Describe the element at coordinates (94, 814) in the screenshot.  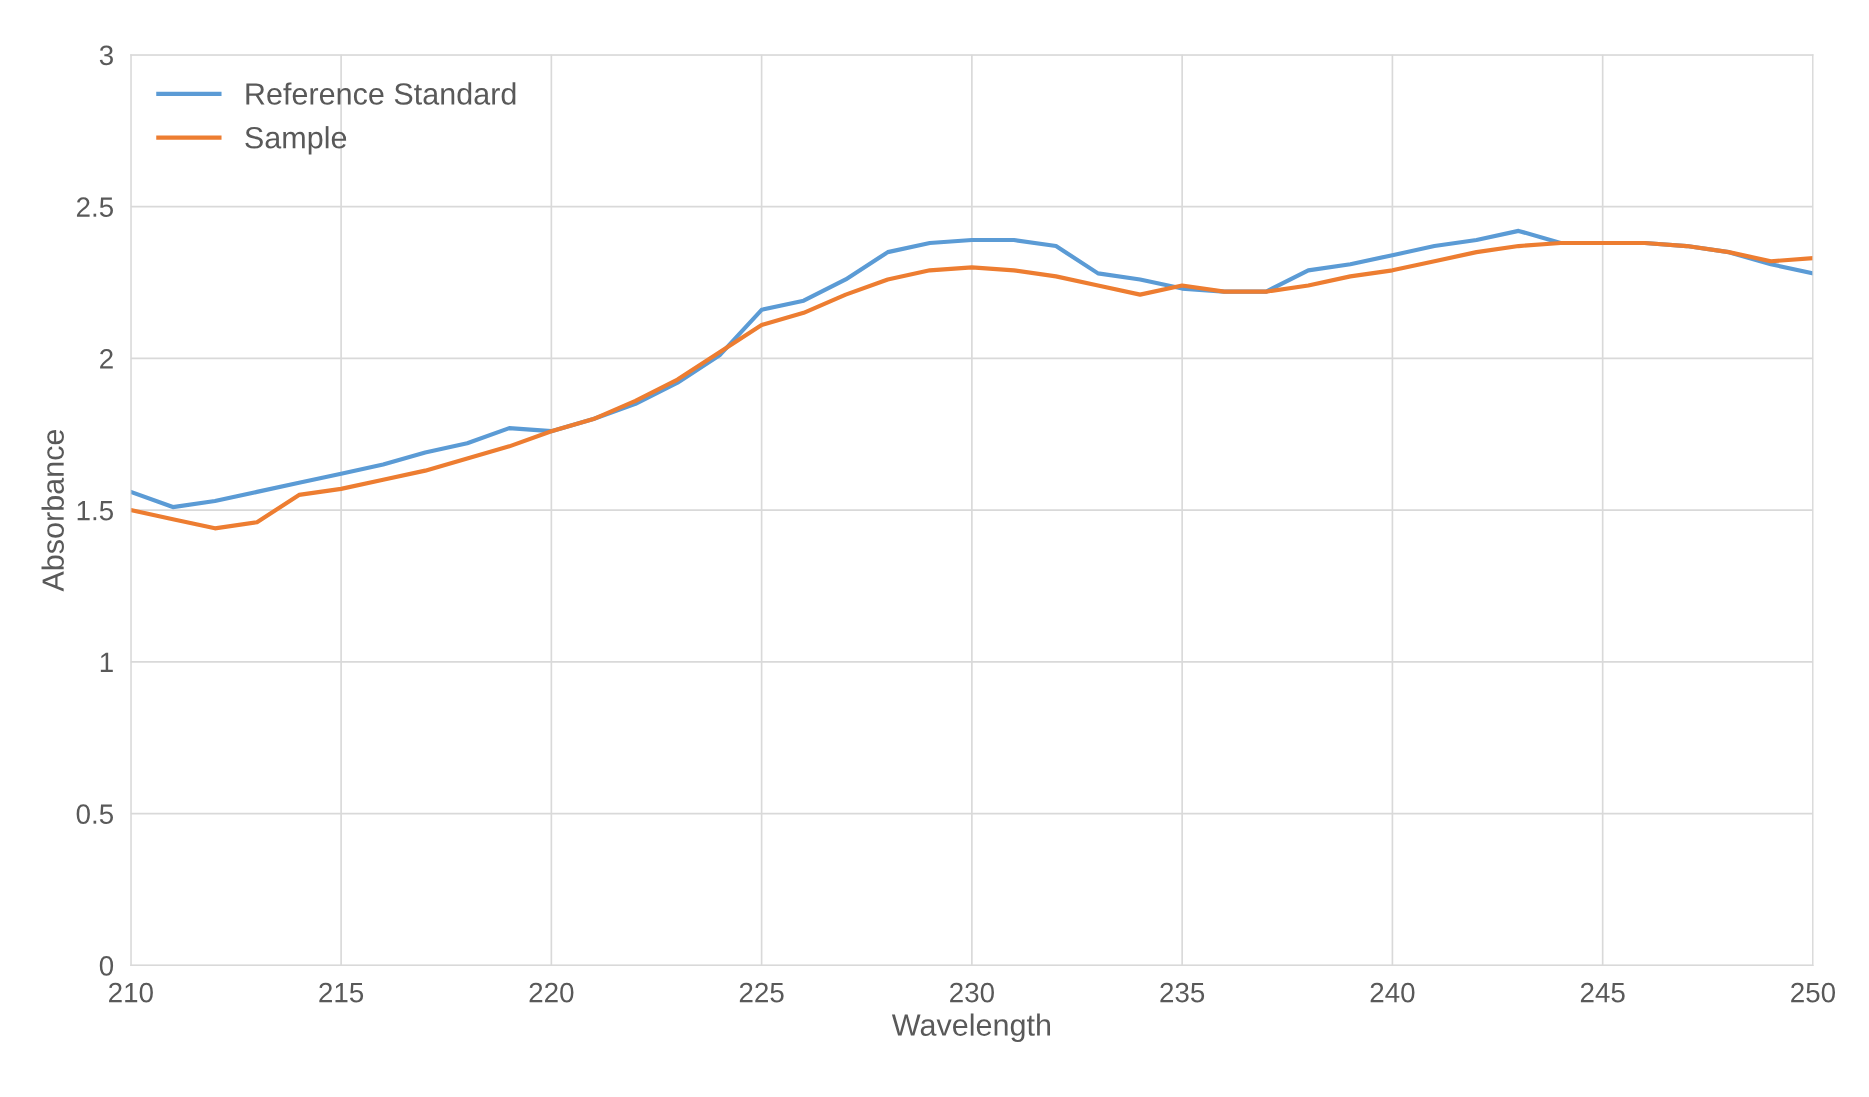
I see `y-tick-label: 0.5` at that location.